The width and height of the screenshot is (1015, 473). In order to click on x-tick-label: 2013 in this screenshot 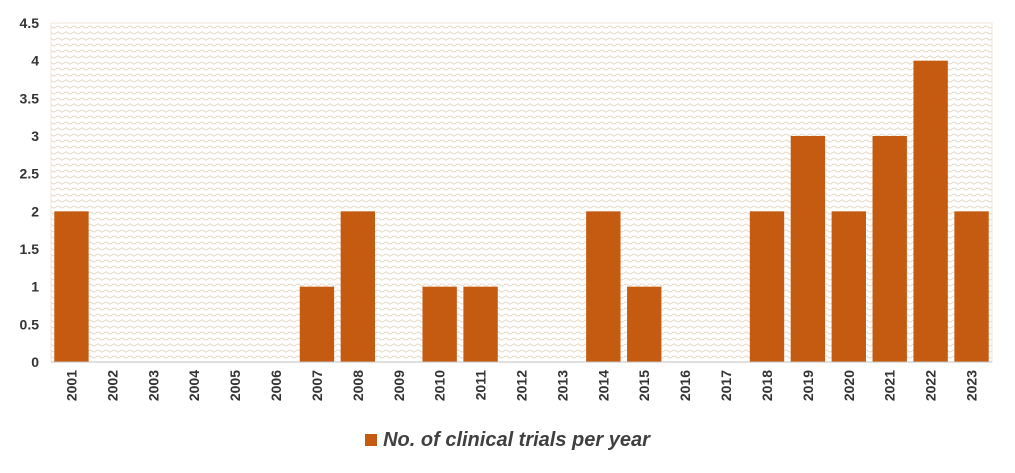, I will do `click(562, 385)`.